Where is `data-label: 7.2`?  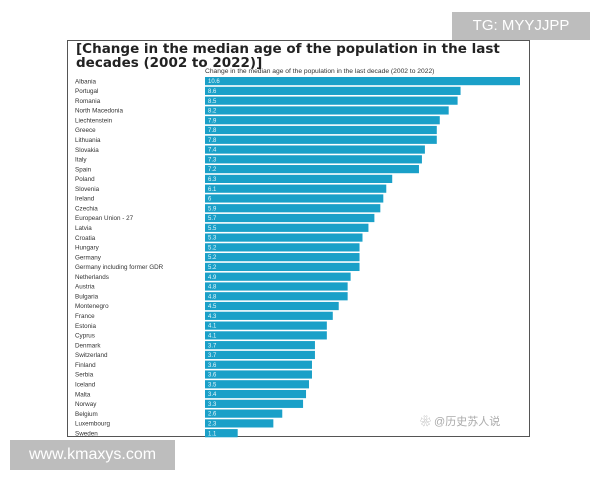 data-label: 7.2 is located at coordinates (212, 170).